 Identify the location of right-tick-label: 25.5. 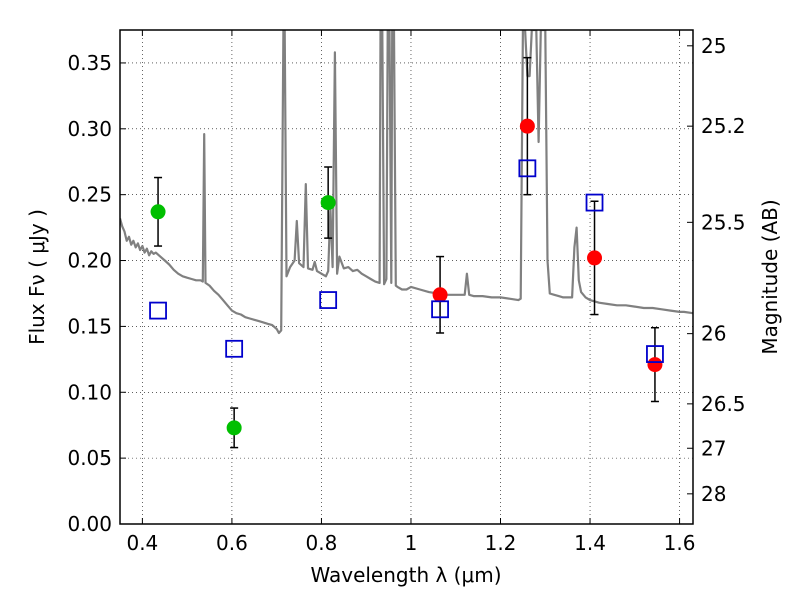
(723, 222).